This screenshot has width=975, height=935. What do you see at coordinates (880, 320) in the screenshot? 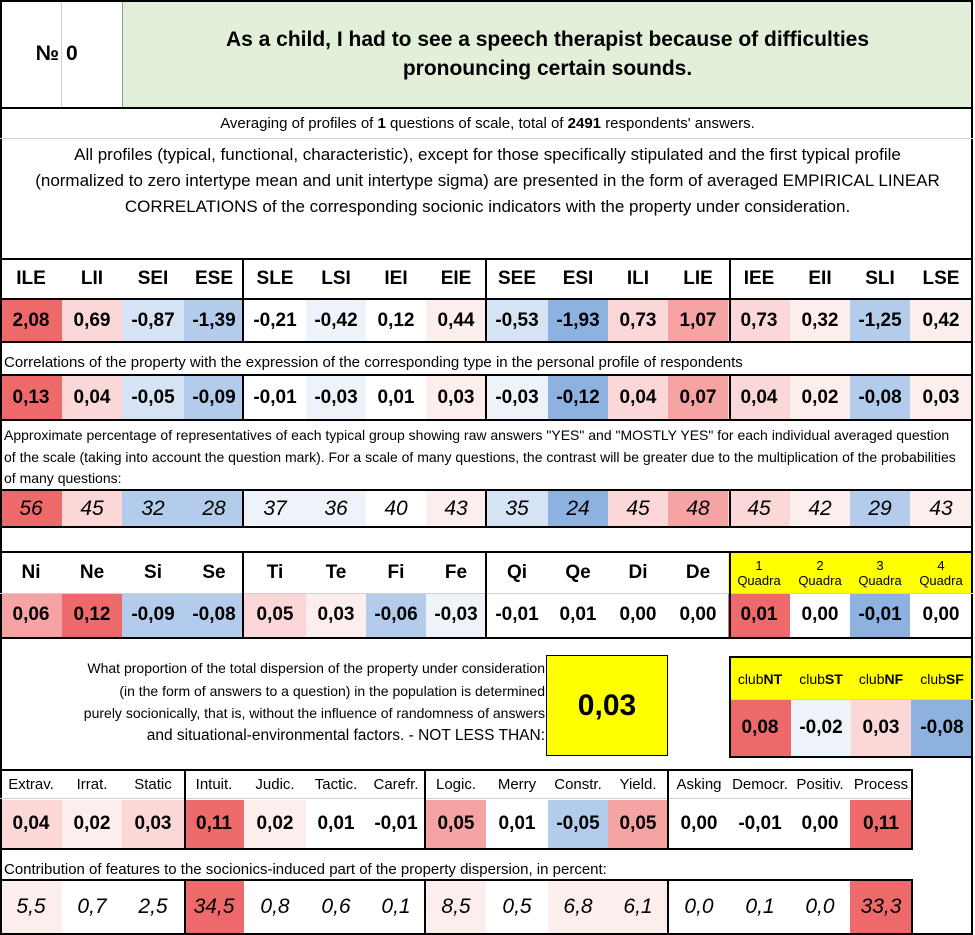
I see `type-profile-sli: -1,25` at bounding box center [880, 320].